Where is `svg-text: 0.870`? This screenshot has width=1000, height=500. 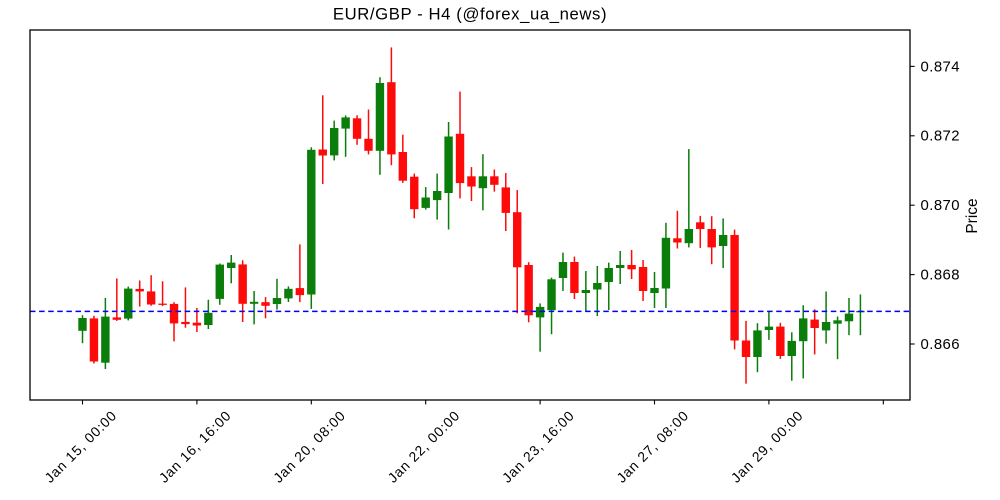 svg-text: 0.870 is located at coordinates (941, 206).